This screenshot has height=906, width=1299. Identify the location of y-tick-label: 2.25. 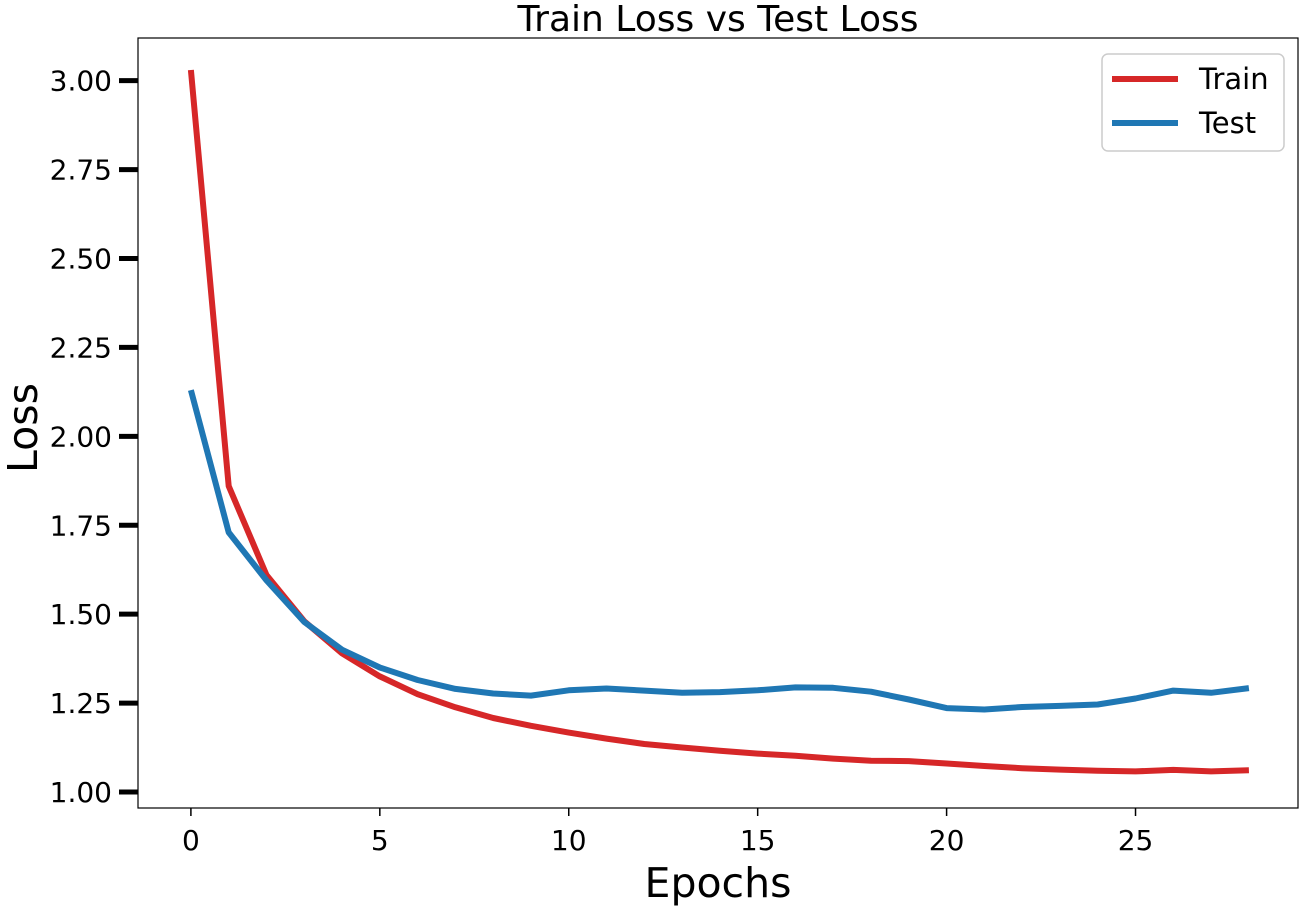
(81, 347).